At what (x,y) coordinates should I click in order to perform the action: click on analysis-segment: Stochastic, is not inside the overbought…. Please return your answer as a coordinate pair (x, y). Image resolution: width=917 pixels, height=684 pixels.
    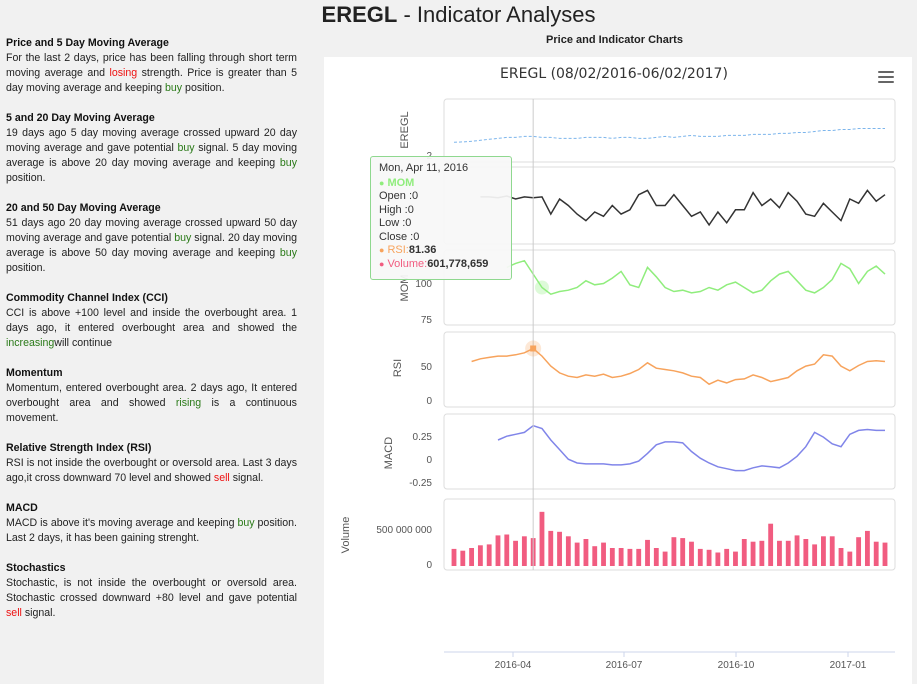
    Looking at the image, I should click on (151, 590).